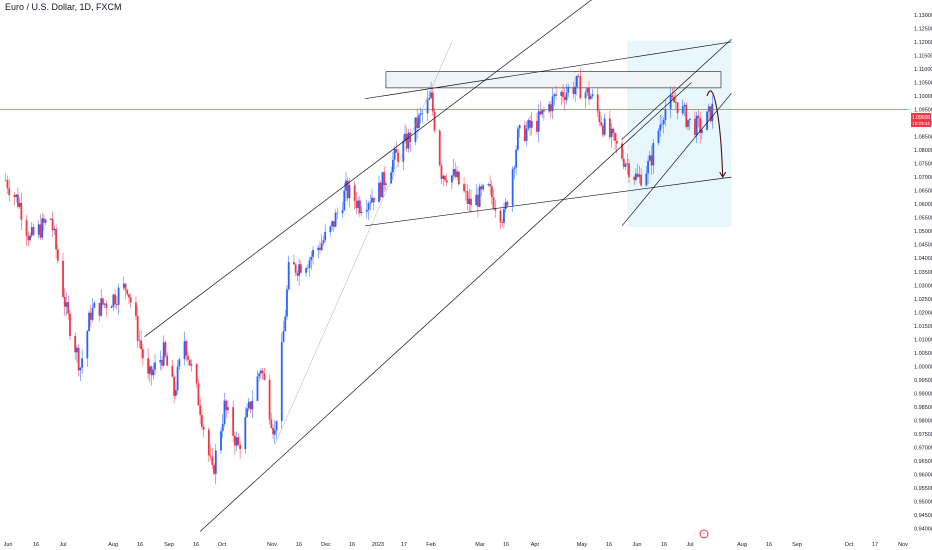  Describe the element at coordinates (923, 16) in the screenshot. I see `y-tick-label: 1.13000` at that location.